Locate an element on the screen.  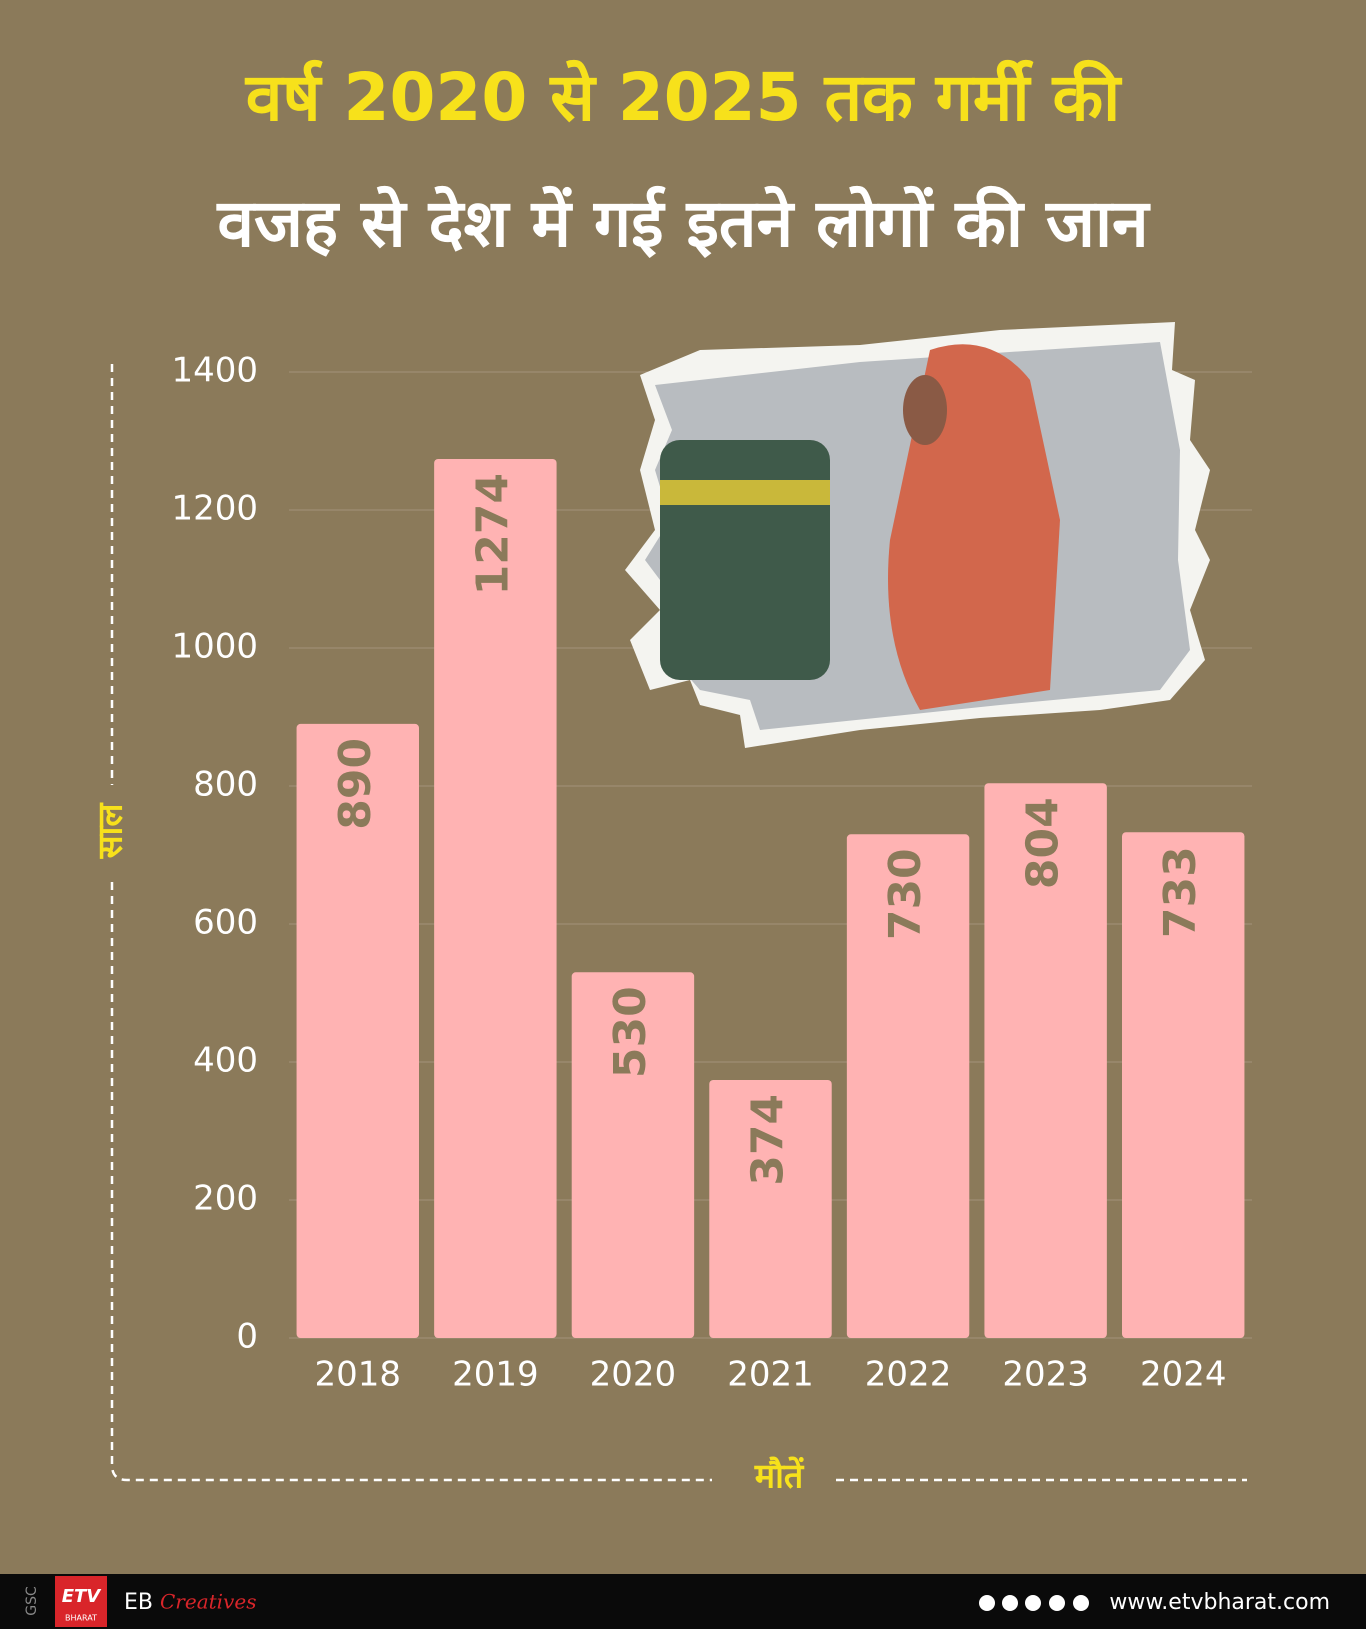
y-axis-label: साल is located at coordinates (111, 831).